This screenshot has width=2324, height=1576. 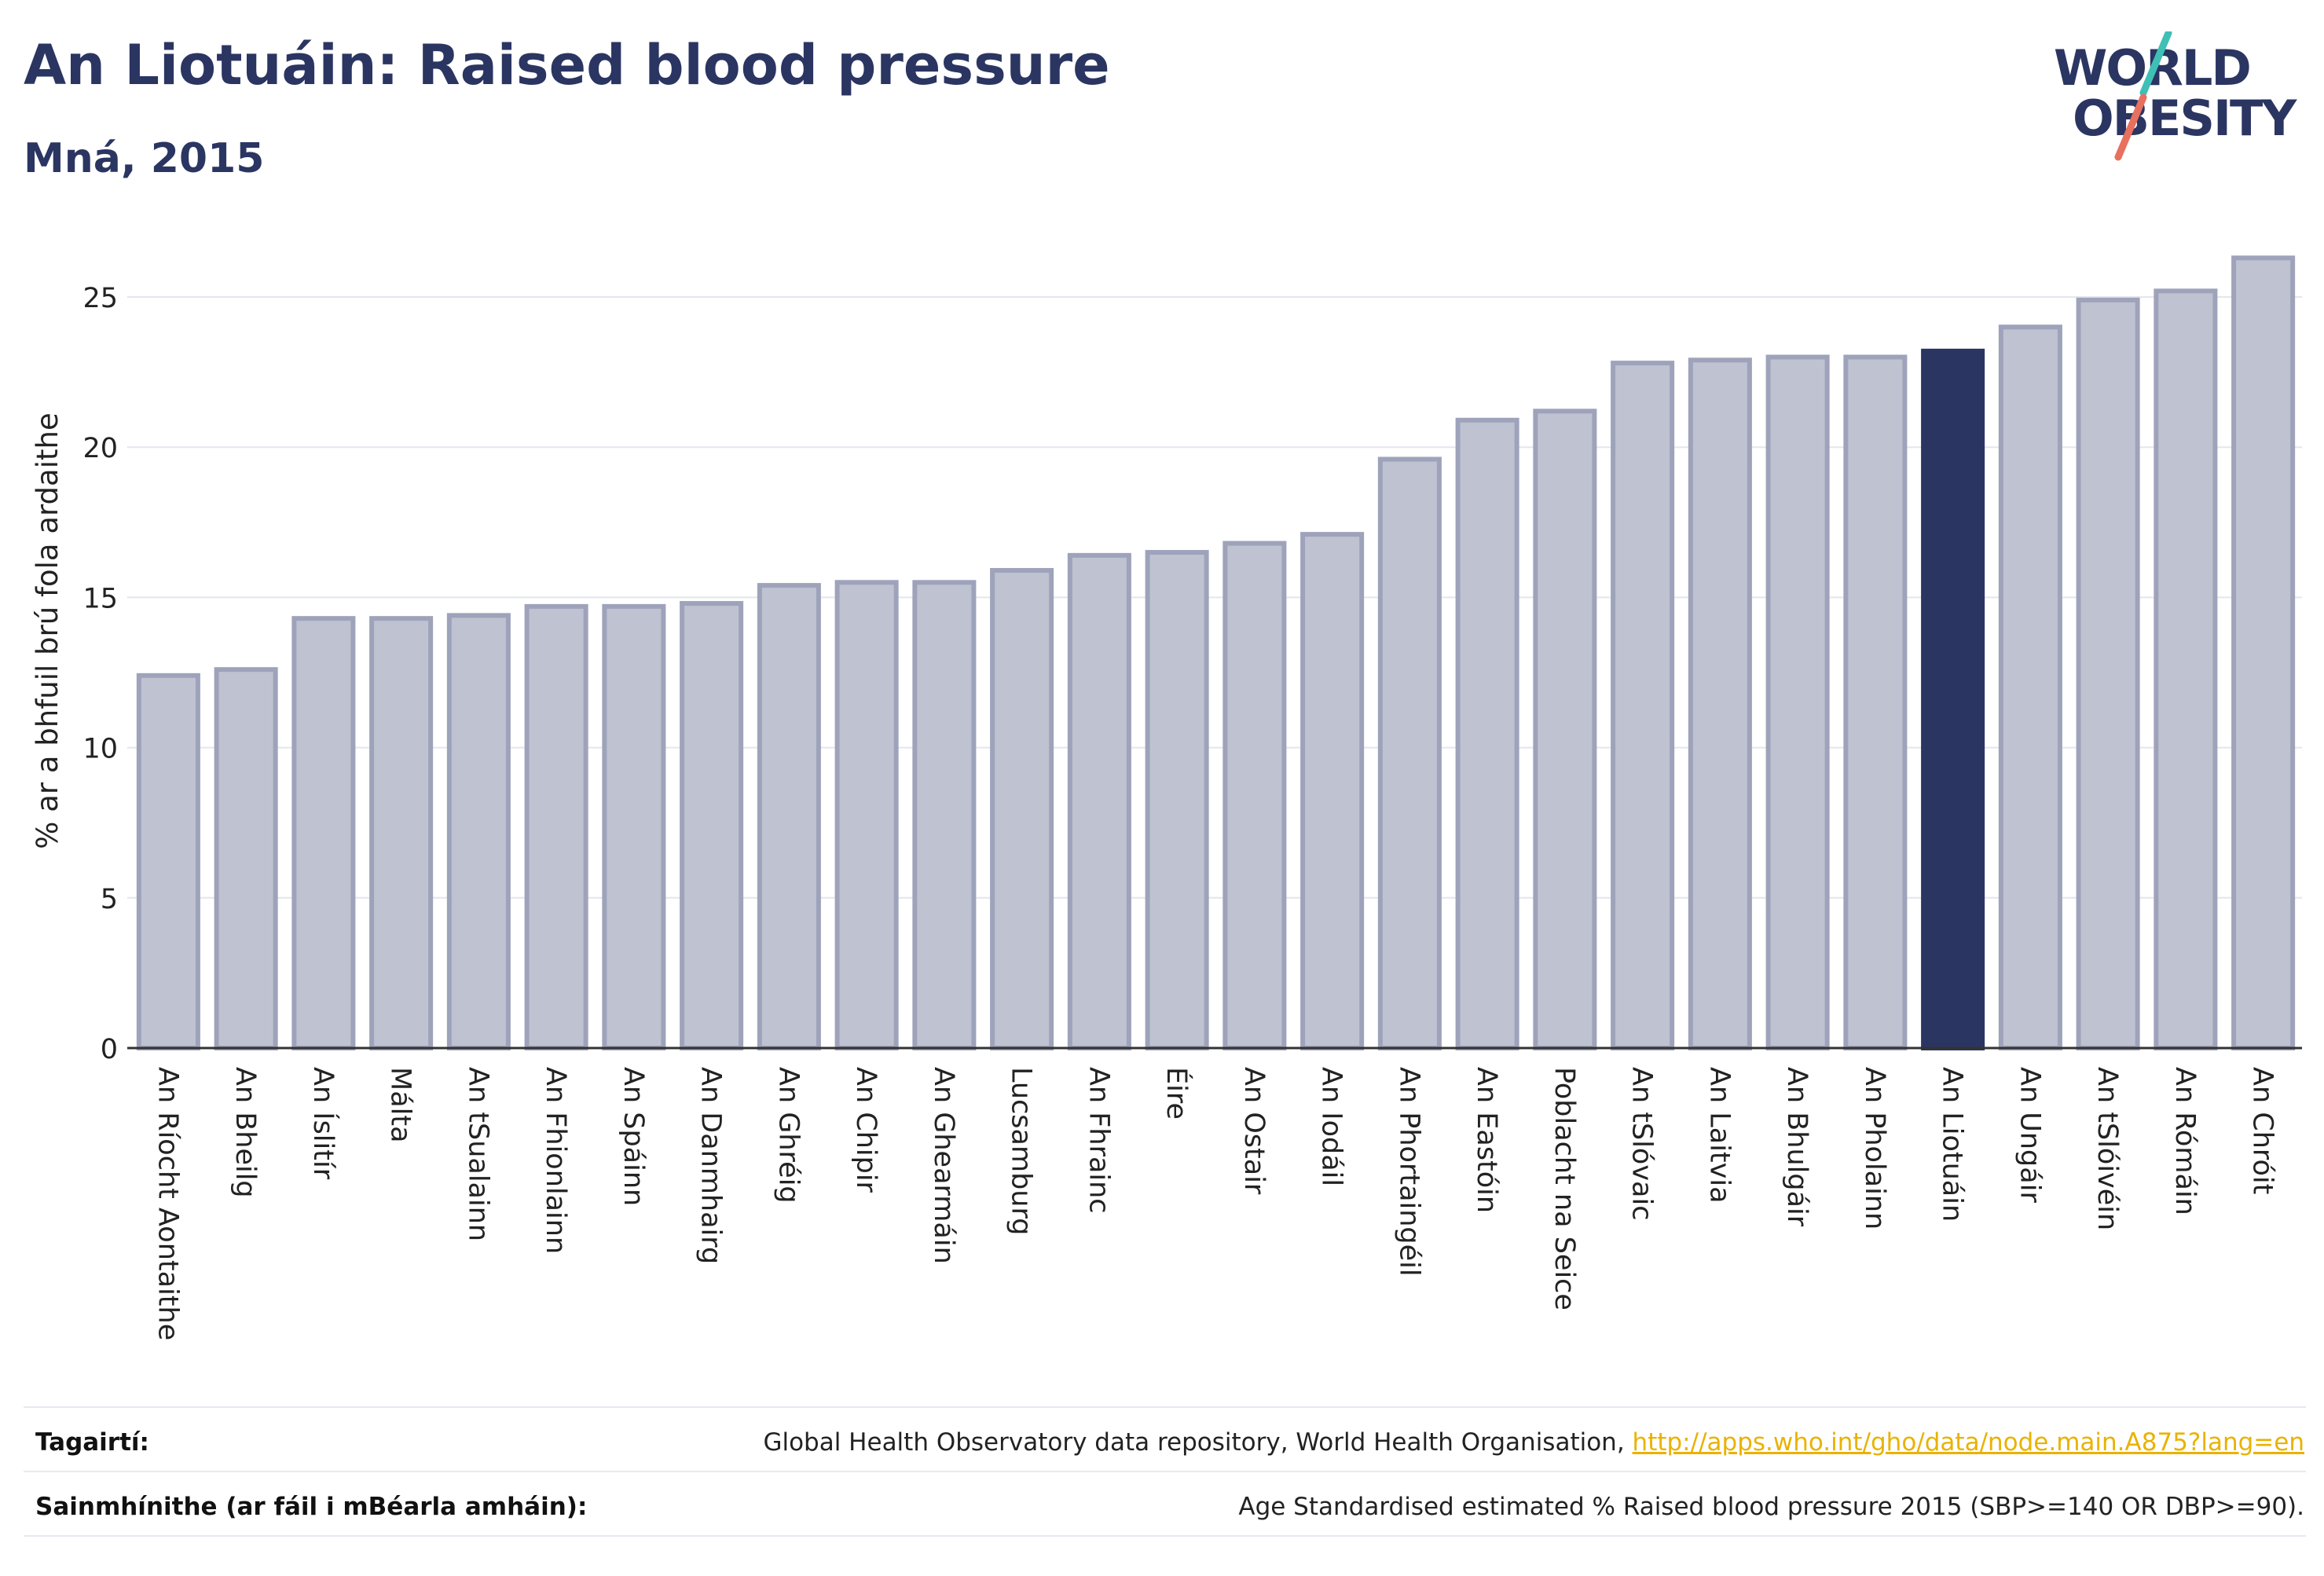 I want to click on y-tick-label: 0, so click(x=109, y=1049).